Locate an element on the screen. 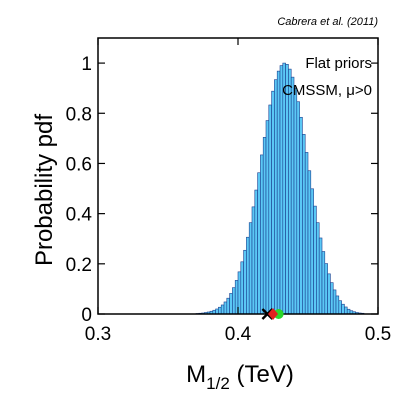  x-tick-label: 0.4 is located at coordinates (238, 334).